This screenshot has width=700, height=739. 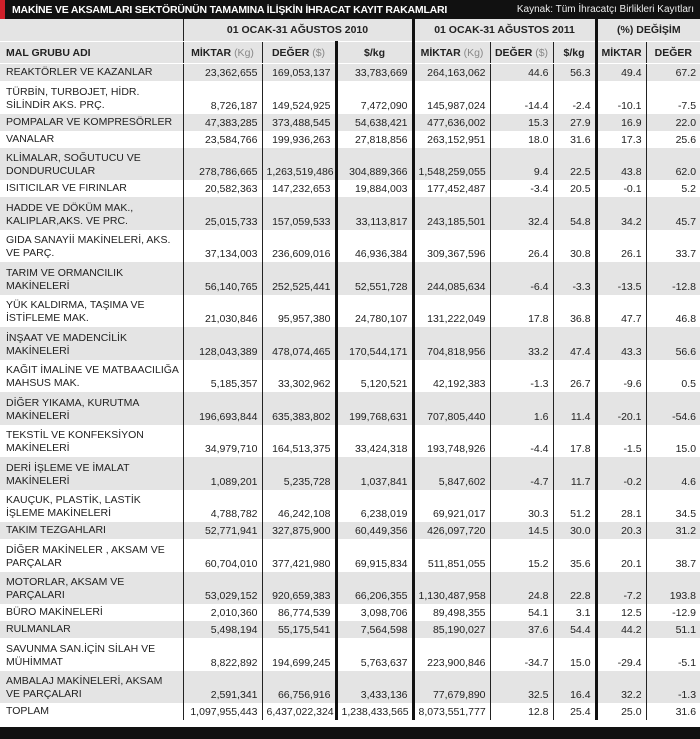 I want to click on row-label: VANALAR, so click(x=30, y=138).